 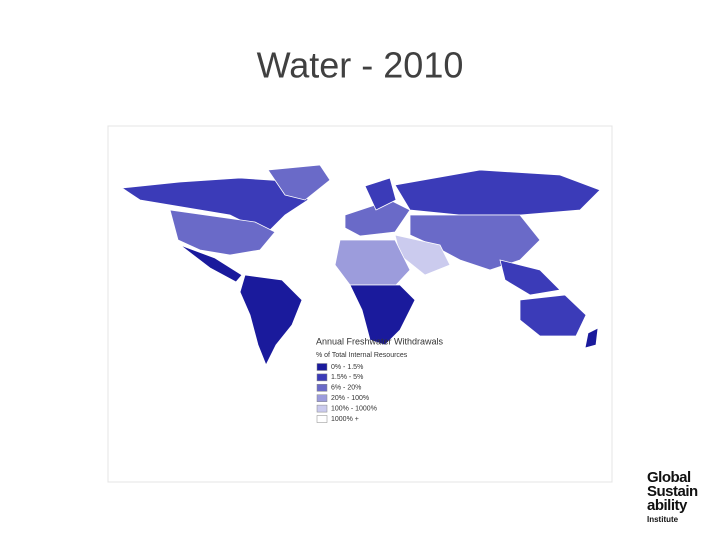 What do you see at coordinates (672, 491) in the screenshot?
I see `logo-text: Sustain` at bounding box center [672, 491].